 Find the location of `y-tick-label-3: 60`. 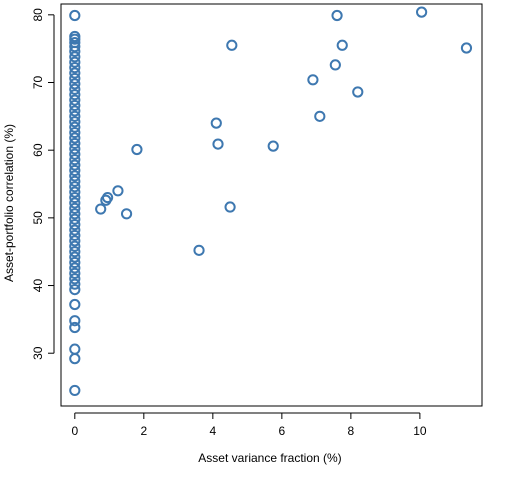

y-tick-label-3: 60 is located at coordinates (38, 150).